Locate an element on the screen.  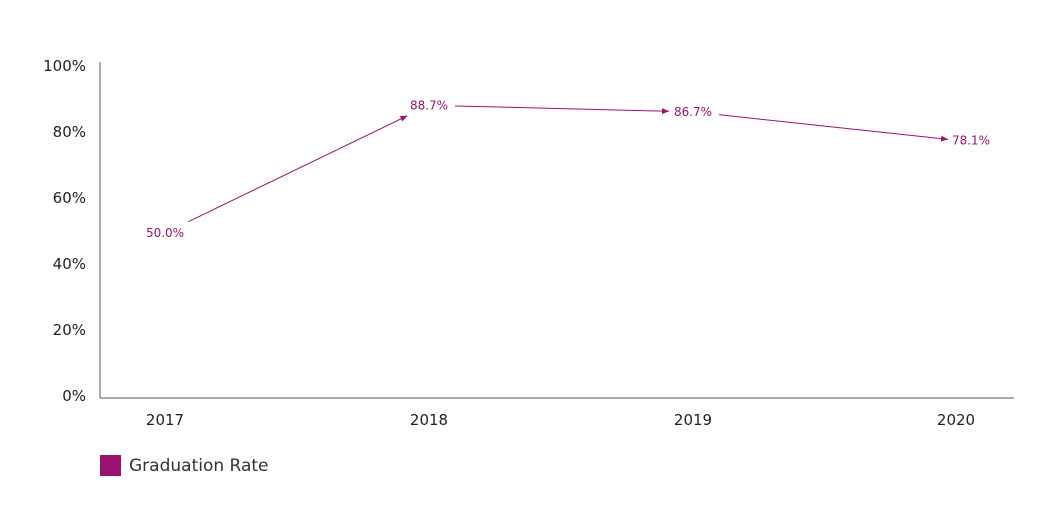
data-label: 78.1% is located at coordinates (971, 140).